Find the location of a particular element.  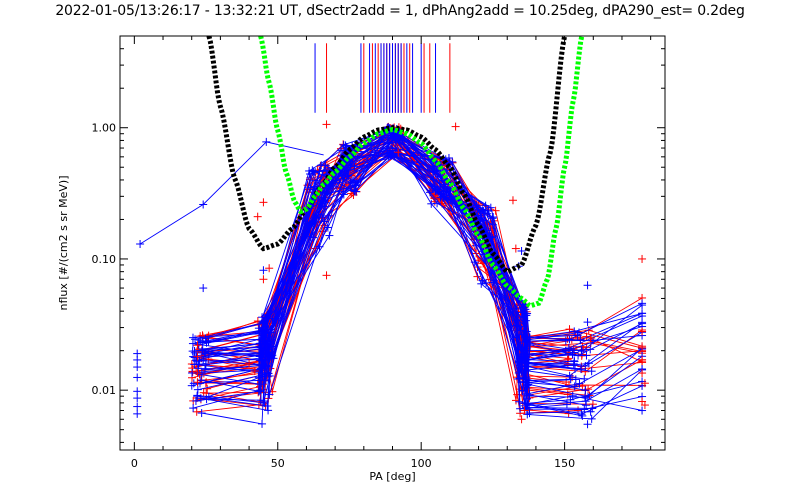

vertical-marker-layer is located at coordinates (382, 78).